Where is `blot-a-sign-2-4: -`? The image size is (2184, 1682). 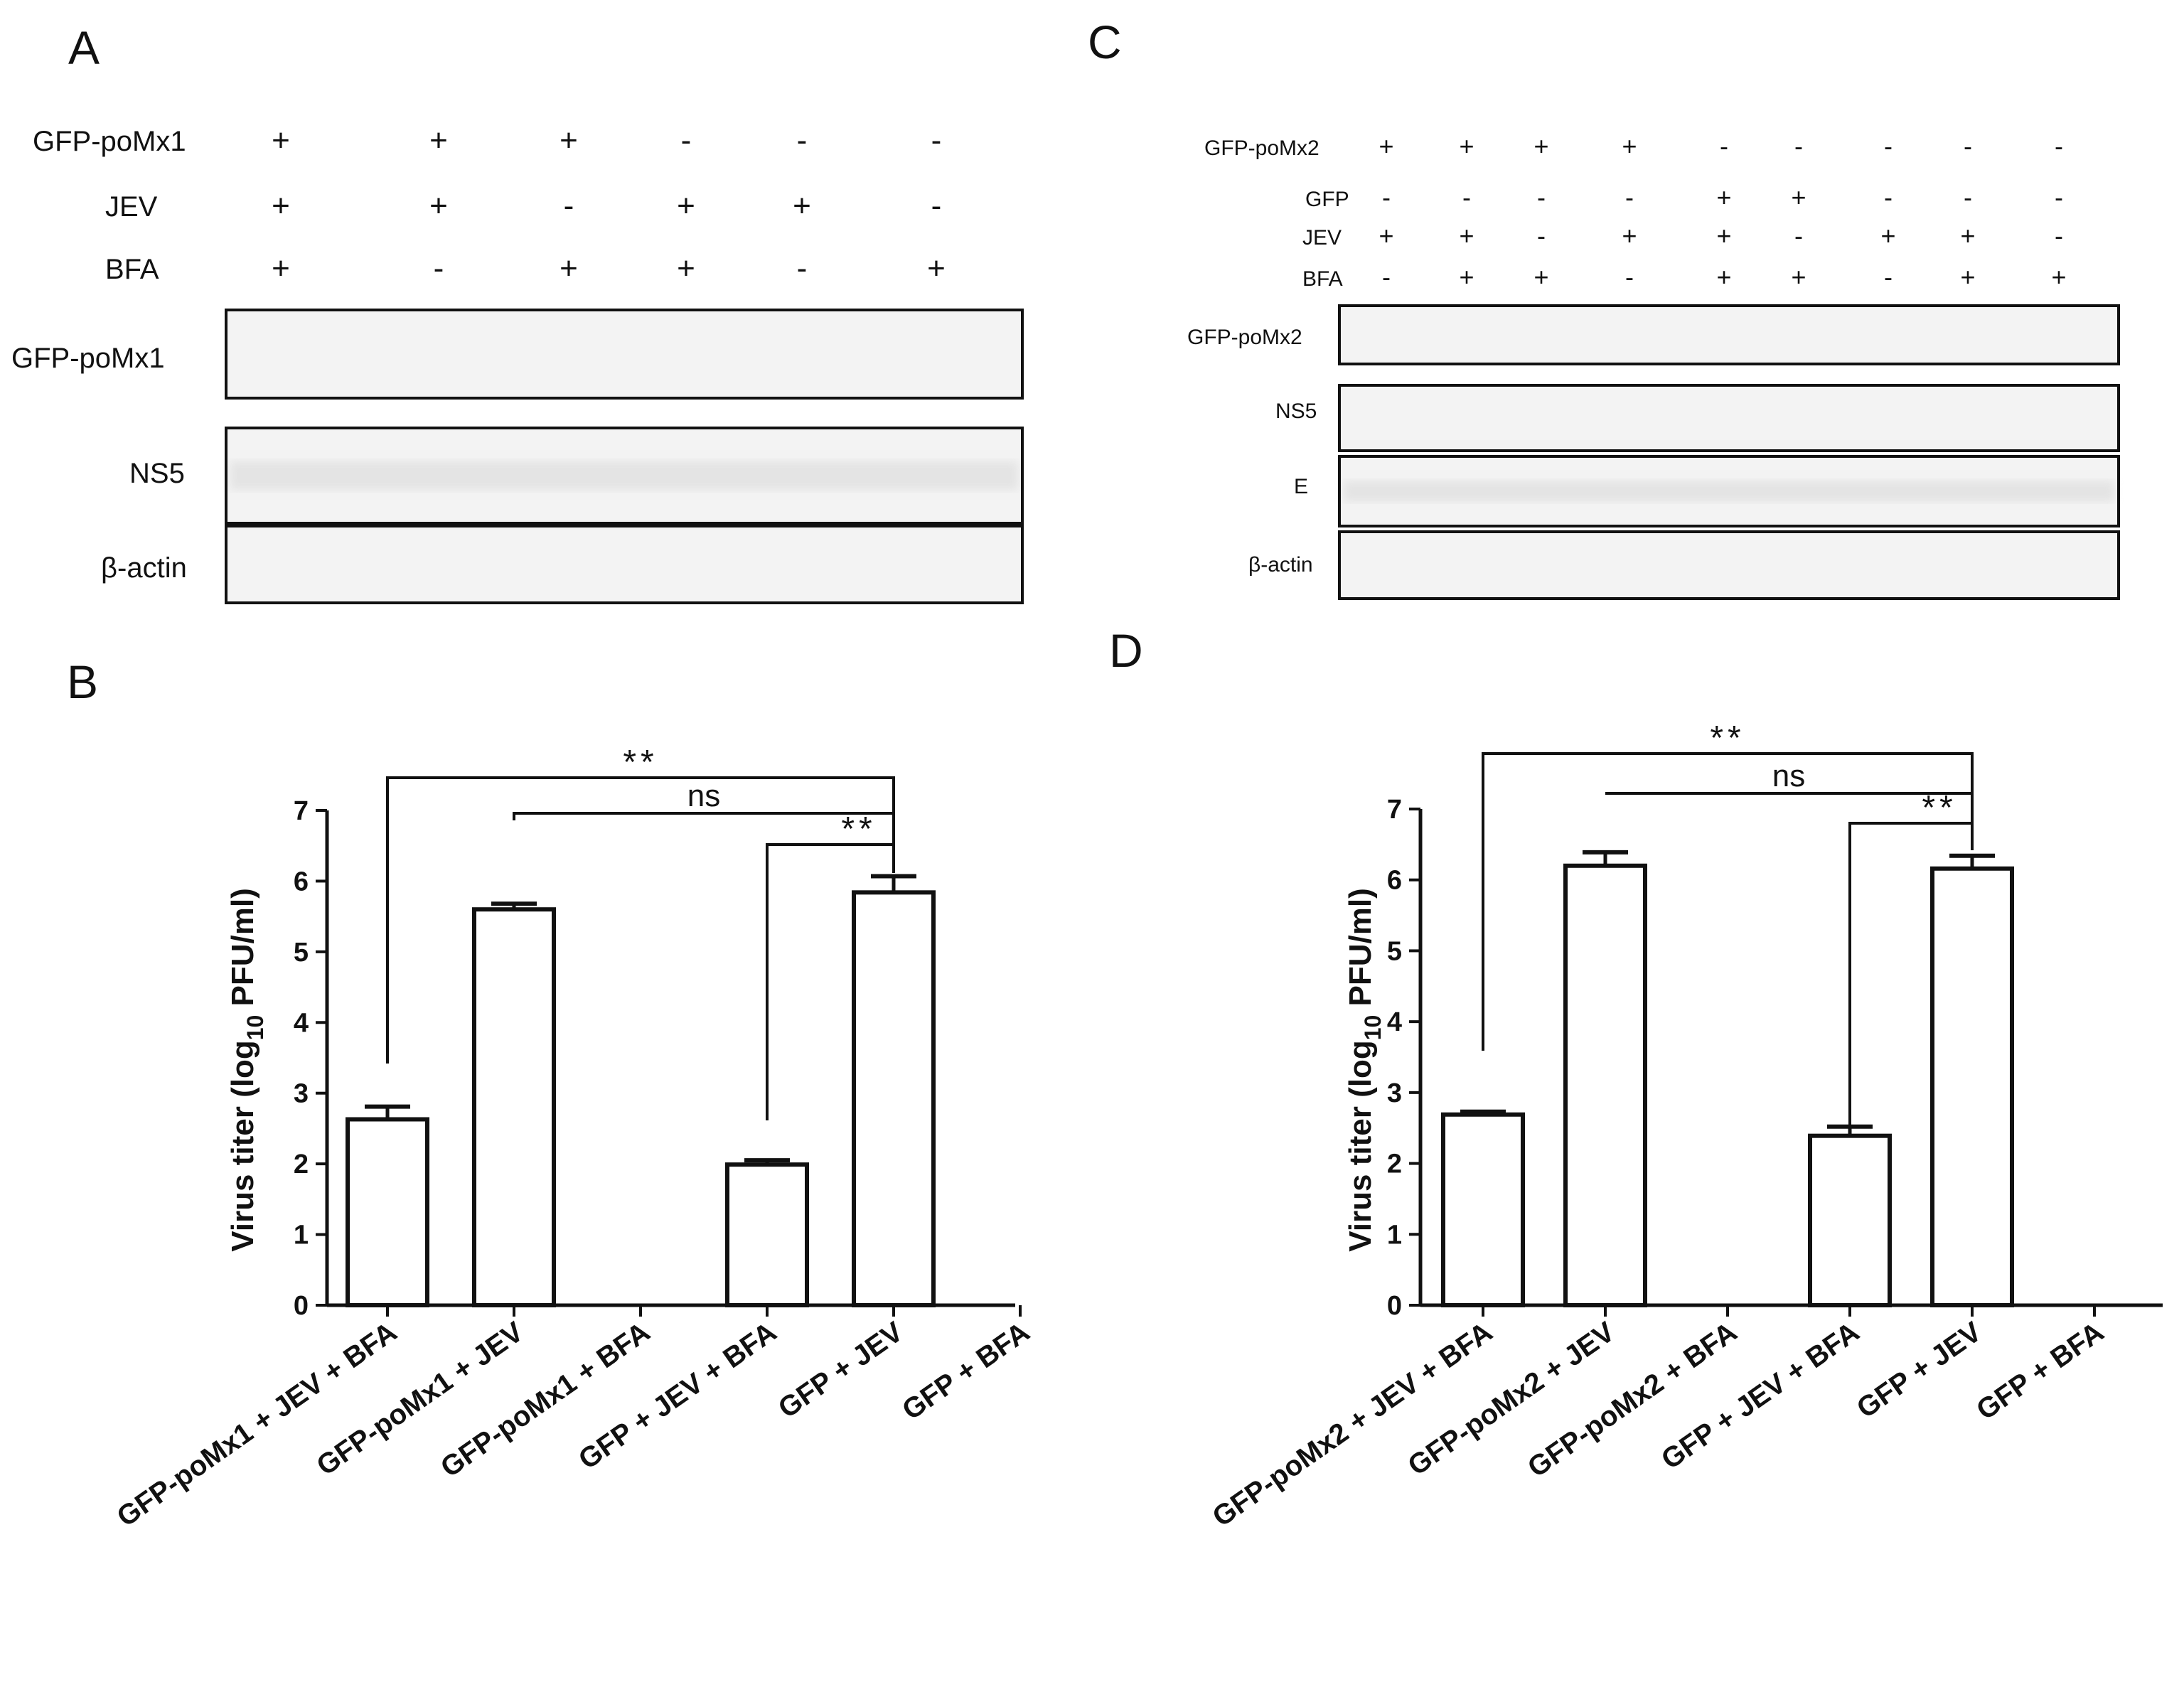 blot-a-sign-2-4: - is located at coordinates (803, 268).